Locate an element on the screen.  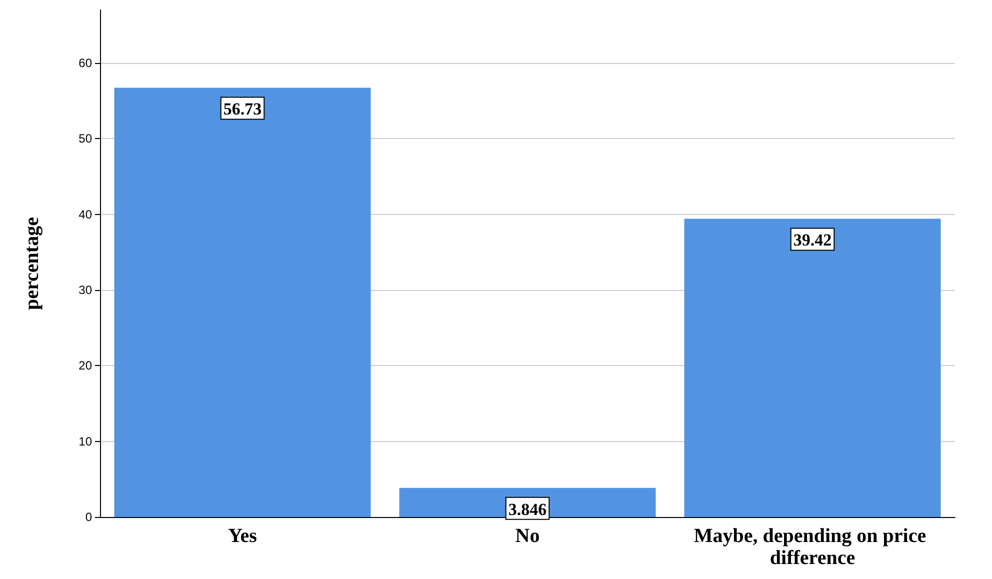
data-label: 39.42 is located at coordinates (812, 240).